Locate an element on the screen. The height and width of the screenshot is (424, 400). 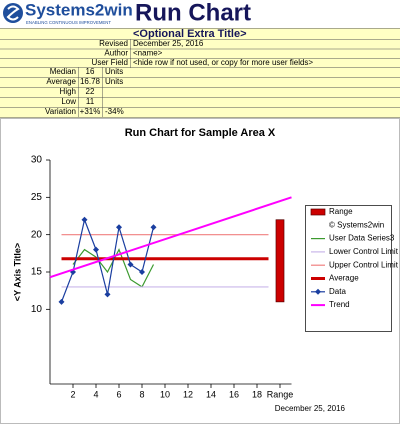
x-tick-label: 8 is located at coordinates (141, 394).